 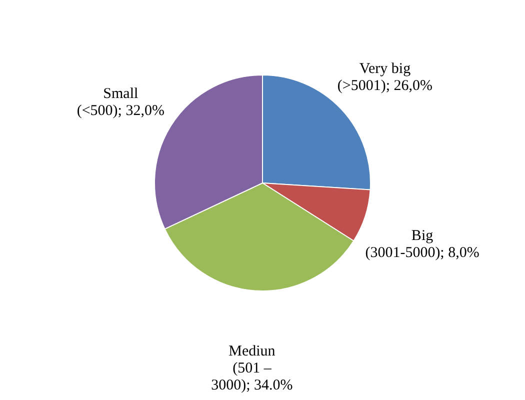 I want to click on slice-label: Small (<500); 32,0%, so click(x=120, y=102).